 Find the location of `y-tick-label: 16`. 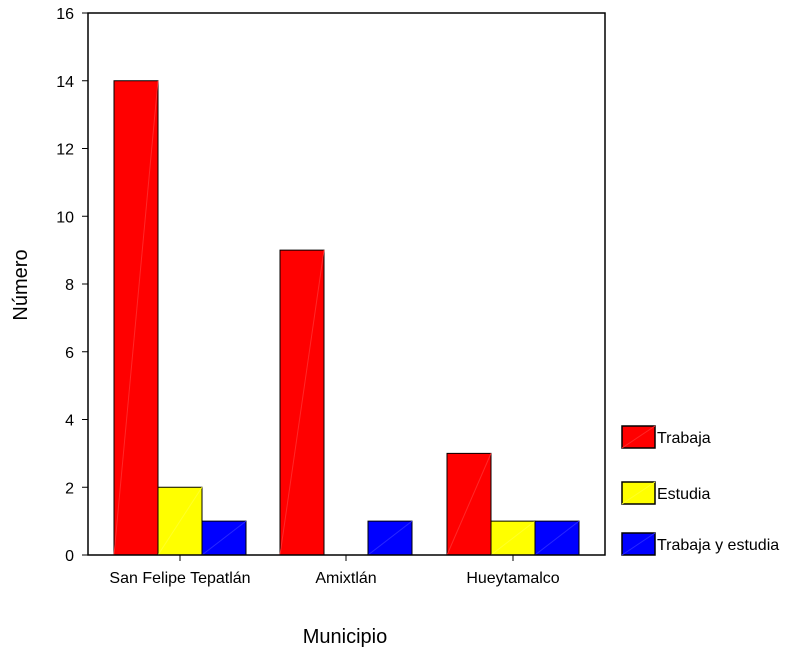

y-tick-label: 16 is located at coordinates (65, 14).